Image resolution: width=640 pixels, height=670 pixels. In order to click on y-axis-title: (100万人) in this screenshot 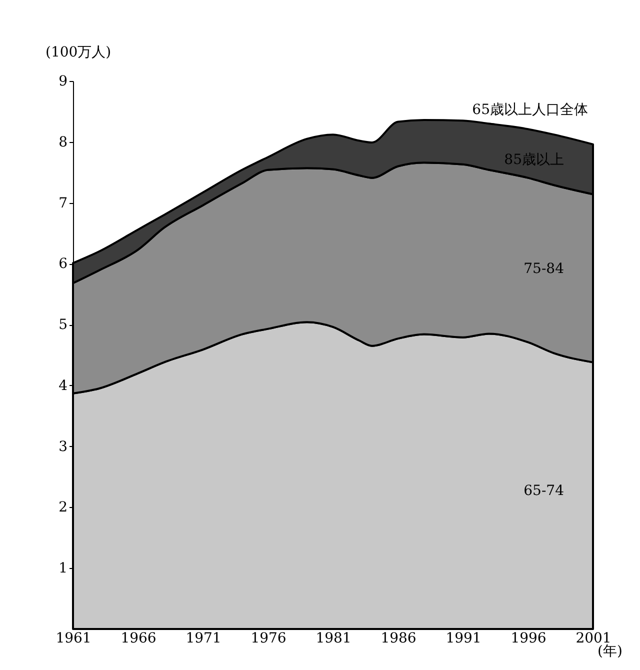, I will do `click(79, 52)`.